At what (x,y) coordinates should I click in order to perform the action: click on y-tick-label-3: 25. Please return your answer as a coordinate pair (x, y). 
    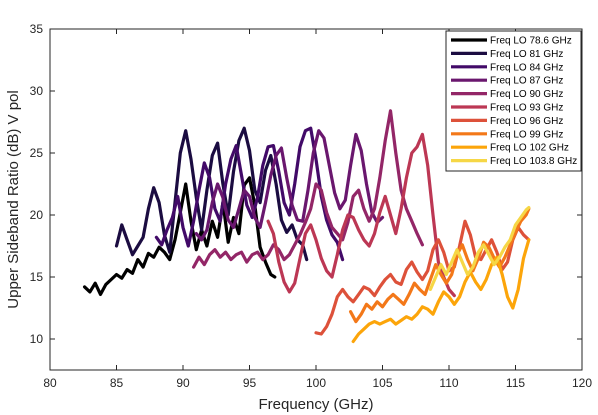
    Looking at the image, I should click on (37, 153).